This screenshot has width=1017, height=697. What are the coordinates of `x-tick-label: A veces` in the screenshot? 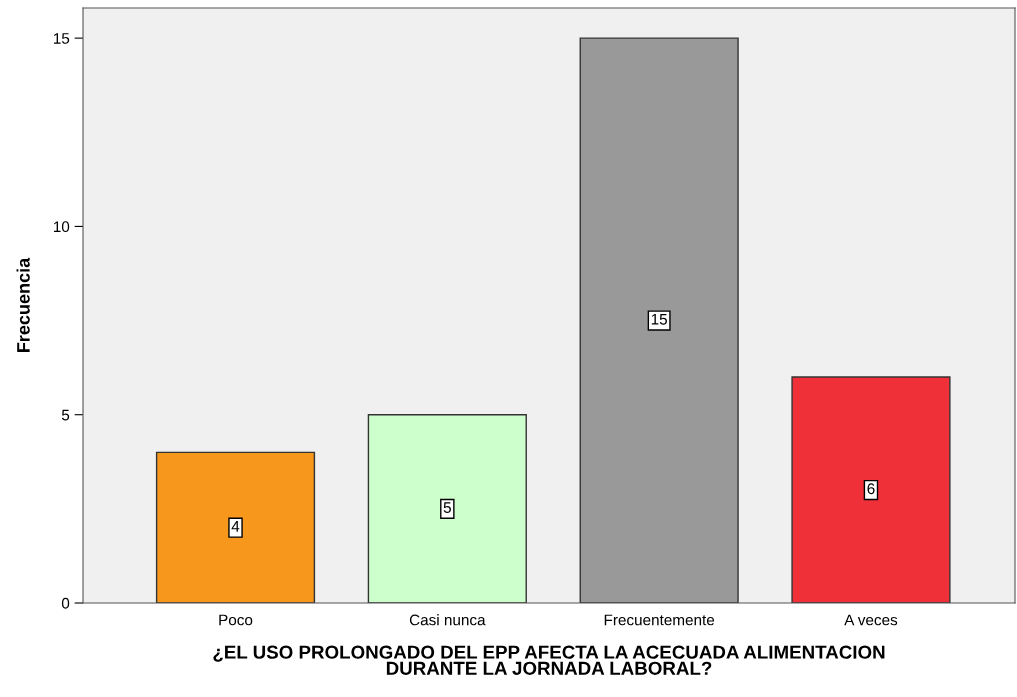 It's located at (871, 620).